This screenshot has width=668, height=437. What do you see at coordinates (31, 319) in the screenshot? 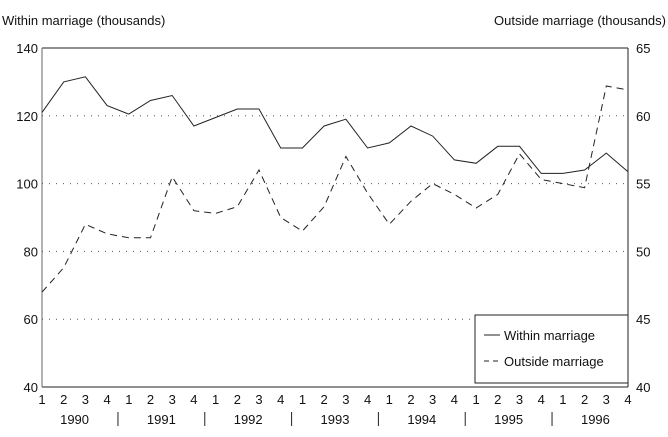
I see `left-tick-label: 60` at bounding box center [31, 319].